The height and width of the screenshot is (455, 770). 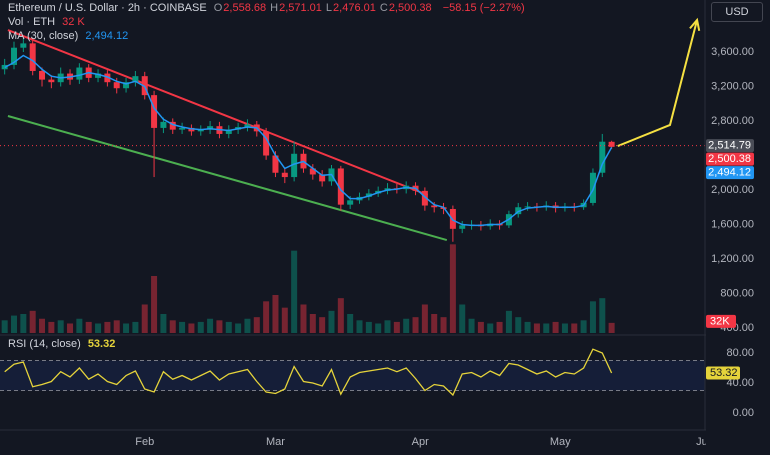 I want to click on y-tick-label: 0.00, so click(x=743, y=413).